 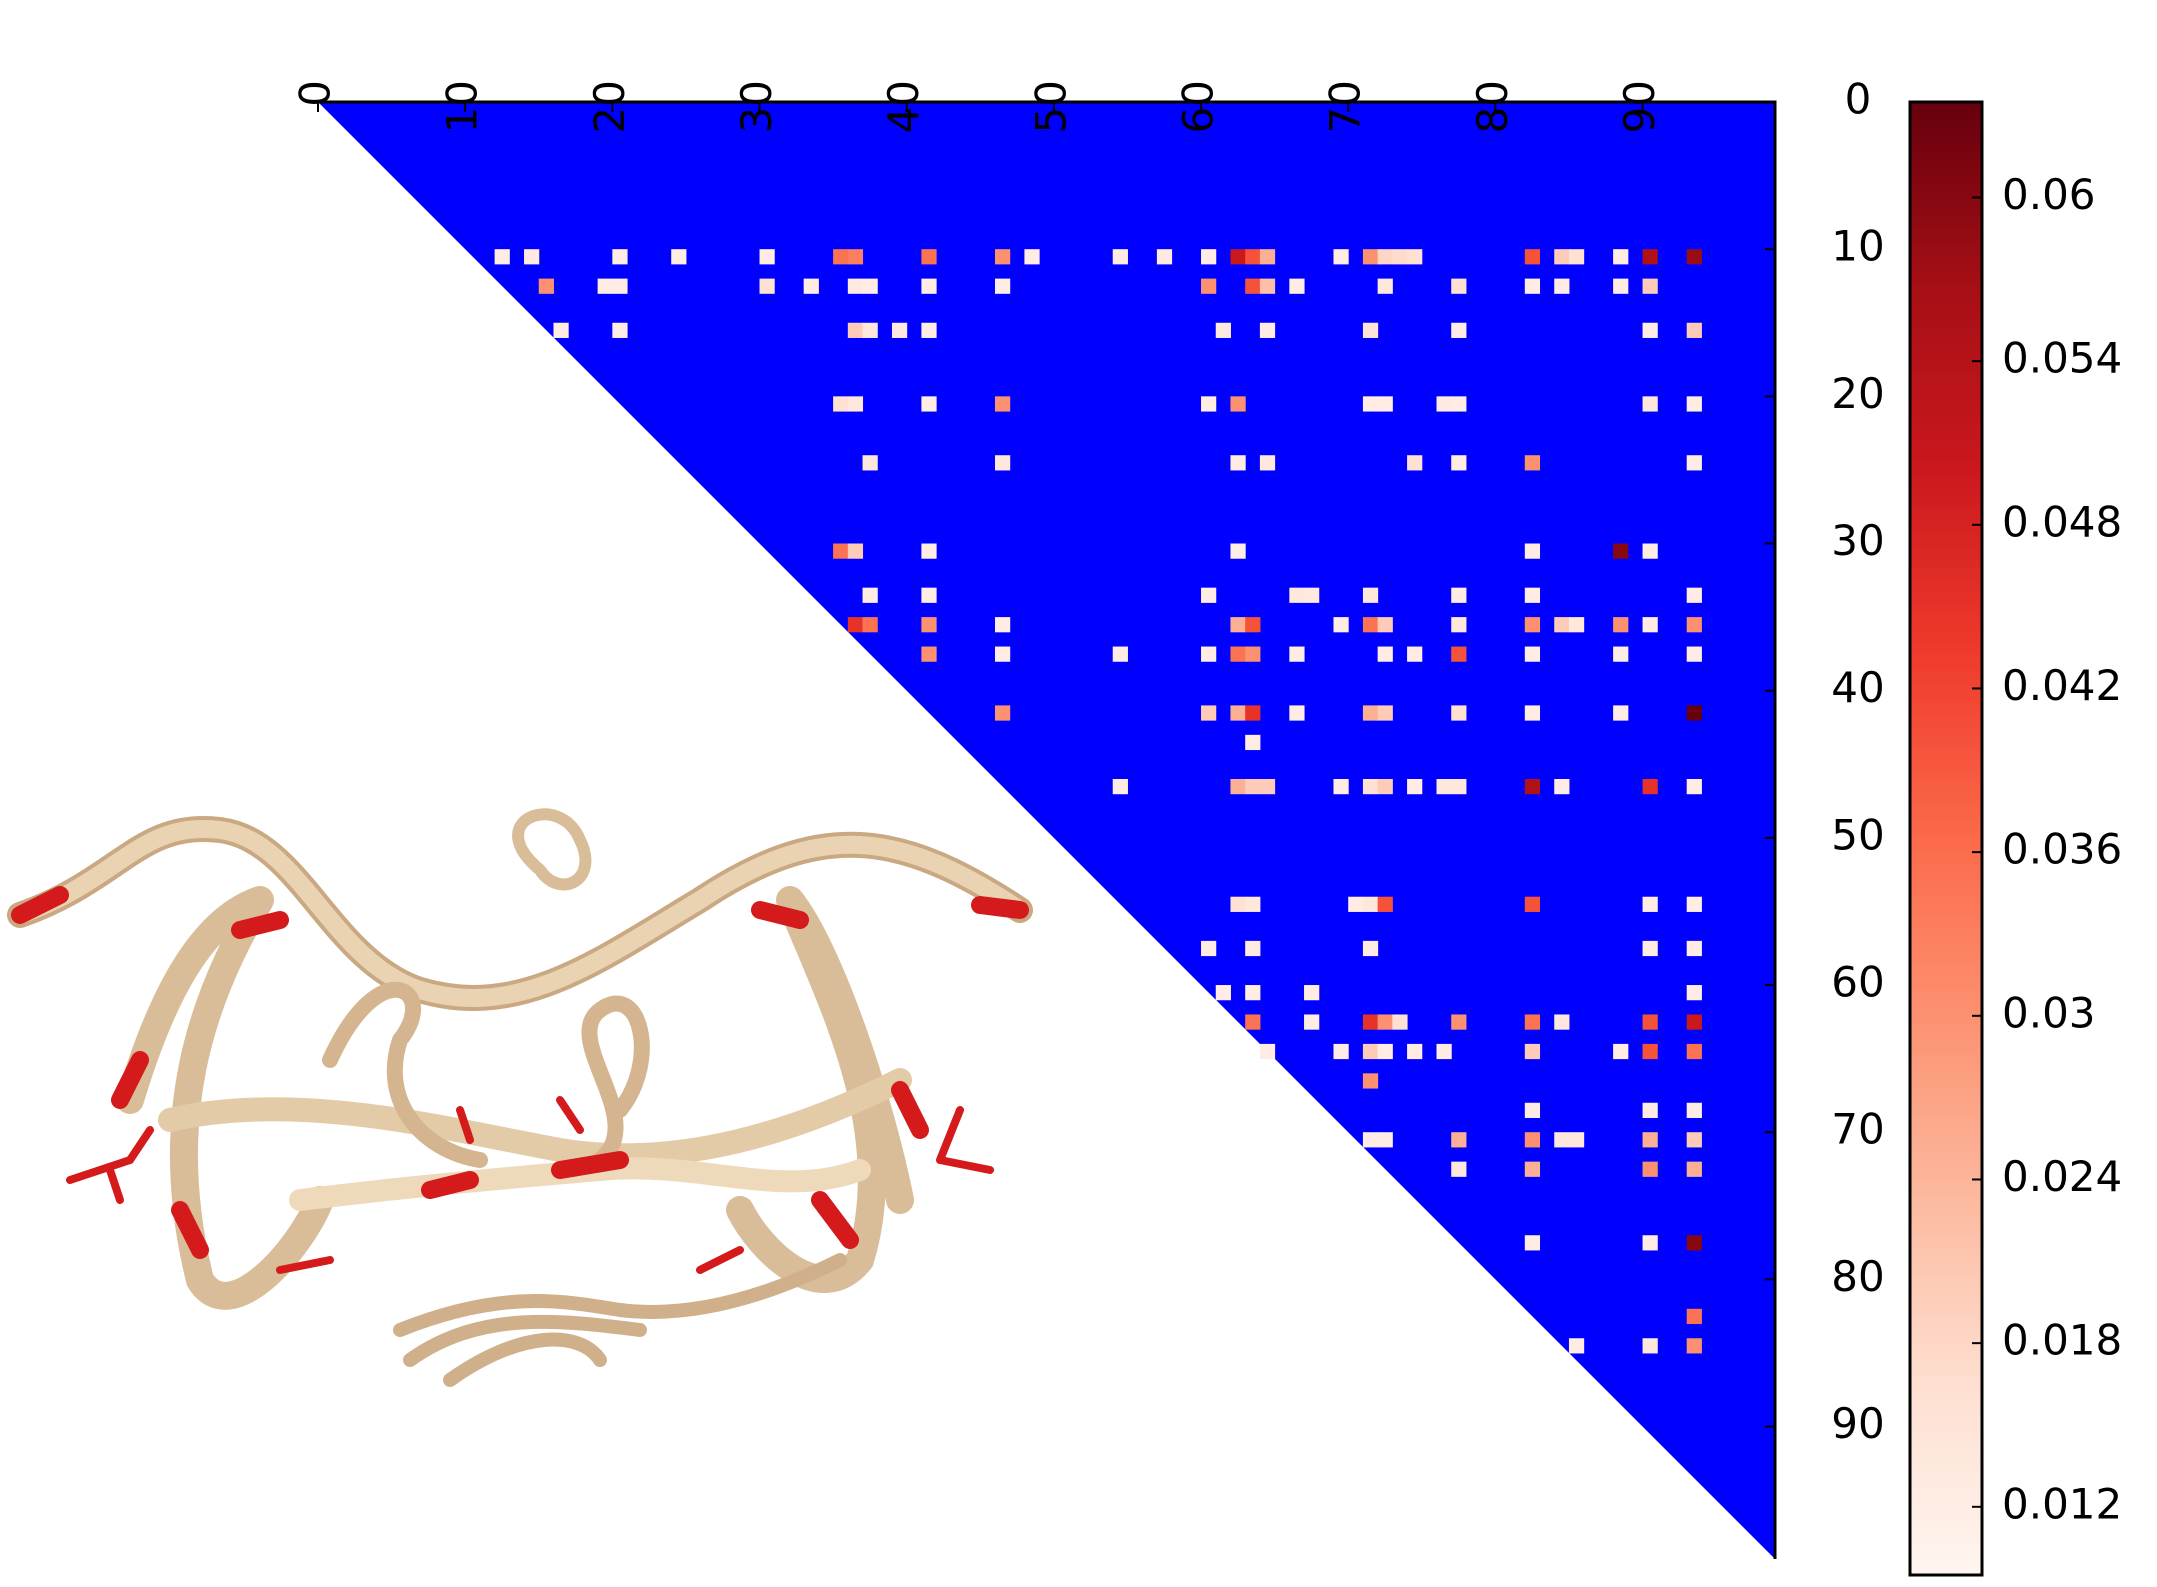 I want to click on colorbar-tick-label: 0.054, so click(x=2062, y=358).